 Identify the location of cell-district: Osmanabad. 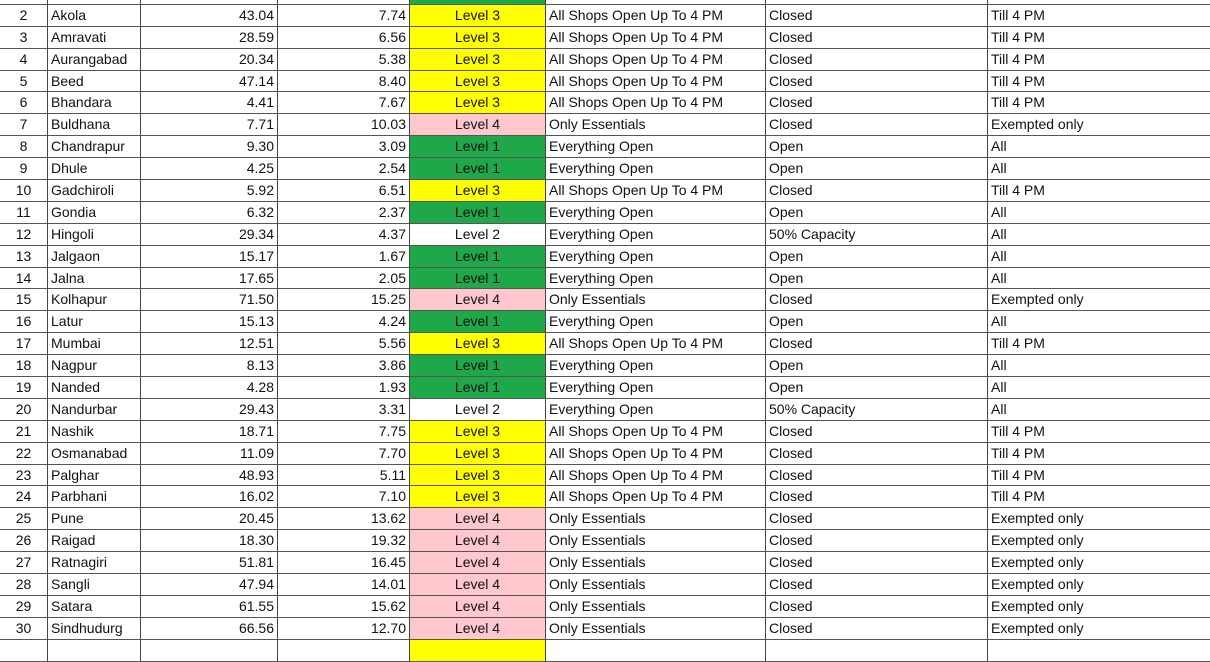
(94, 453).